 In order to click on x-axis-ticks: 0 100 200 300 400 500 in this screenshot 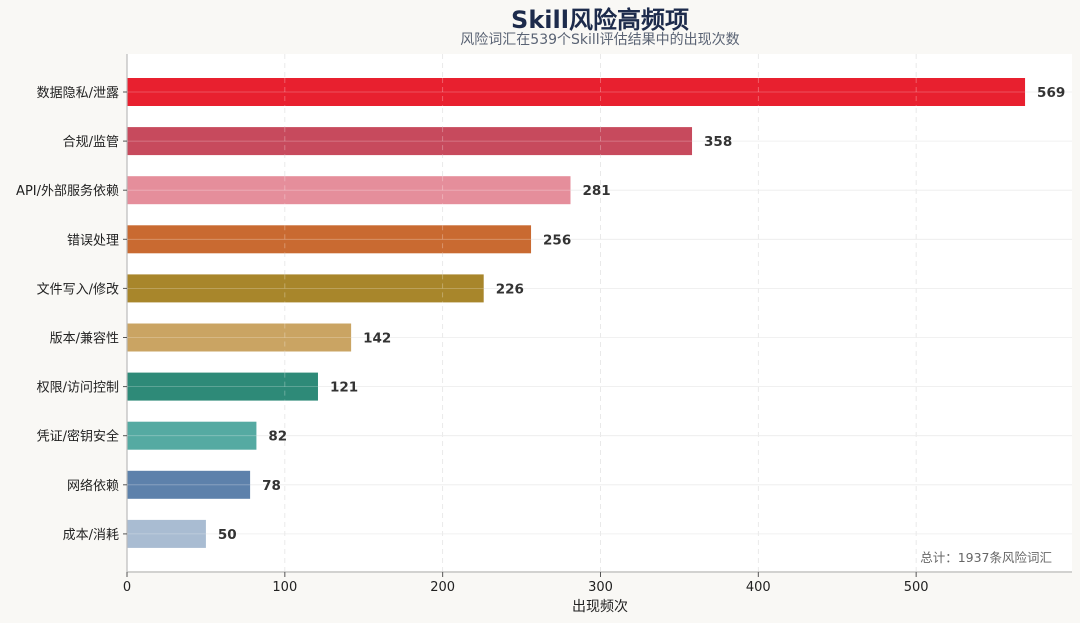, I will do `click(526, 583)`.